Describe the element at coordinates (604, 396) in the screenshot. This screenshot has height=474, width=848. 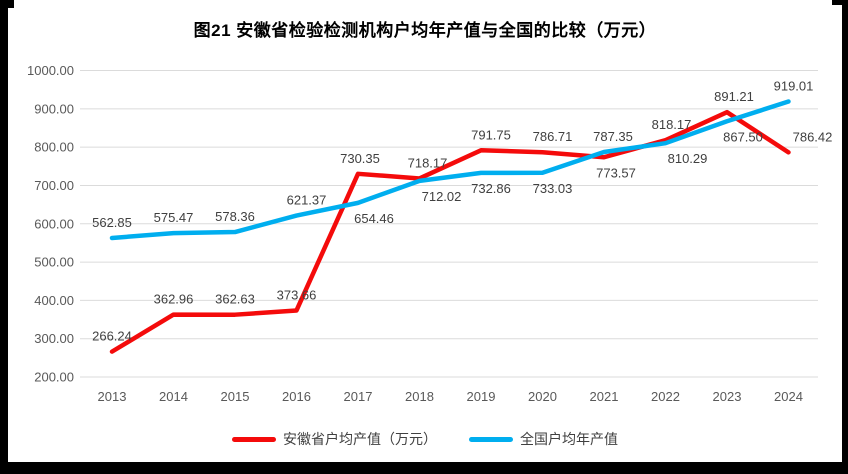
I see `x-axis-tick-label: 2021` at that location.